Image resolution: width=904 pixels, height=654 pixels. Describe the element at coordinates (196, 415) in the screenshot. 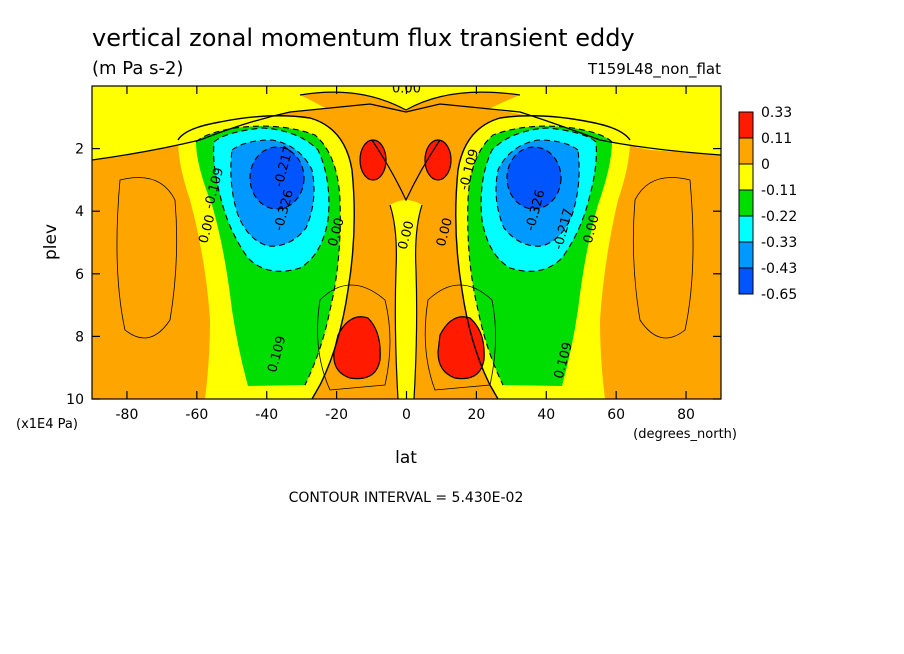

I see `x-tick-label: -60` at that location.